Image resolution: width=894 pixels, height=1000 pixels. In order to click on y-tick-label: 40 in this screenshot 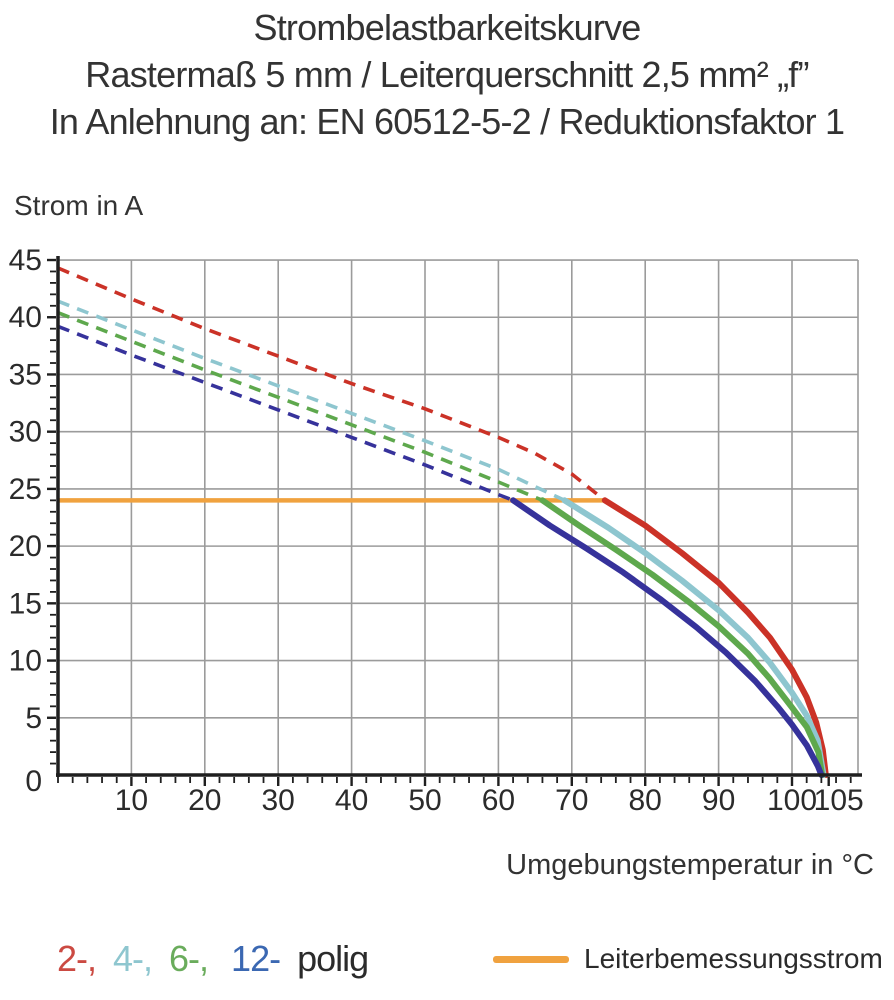, I will do `click(25, 317)`.